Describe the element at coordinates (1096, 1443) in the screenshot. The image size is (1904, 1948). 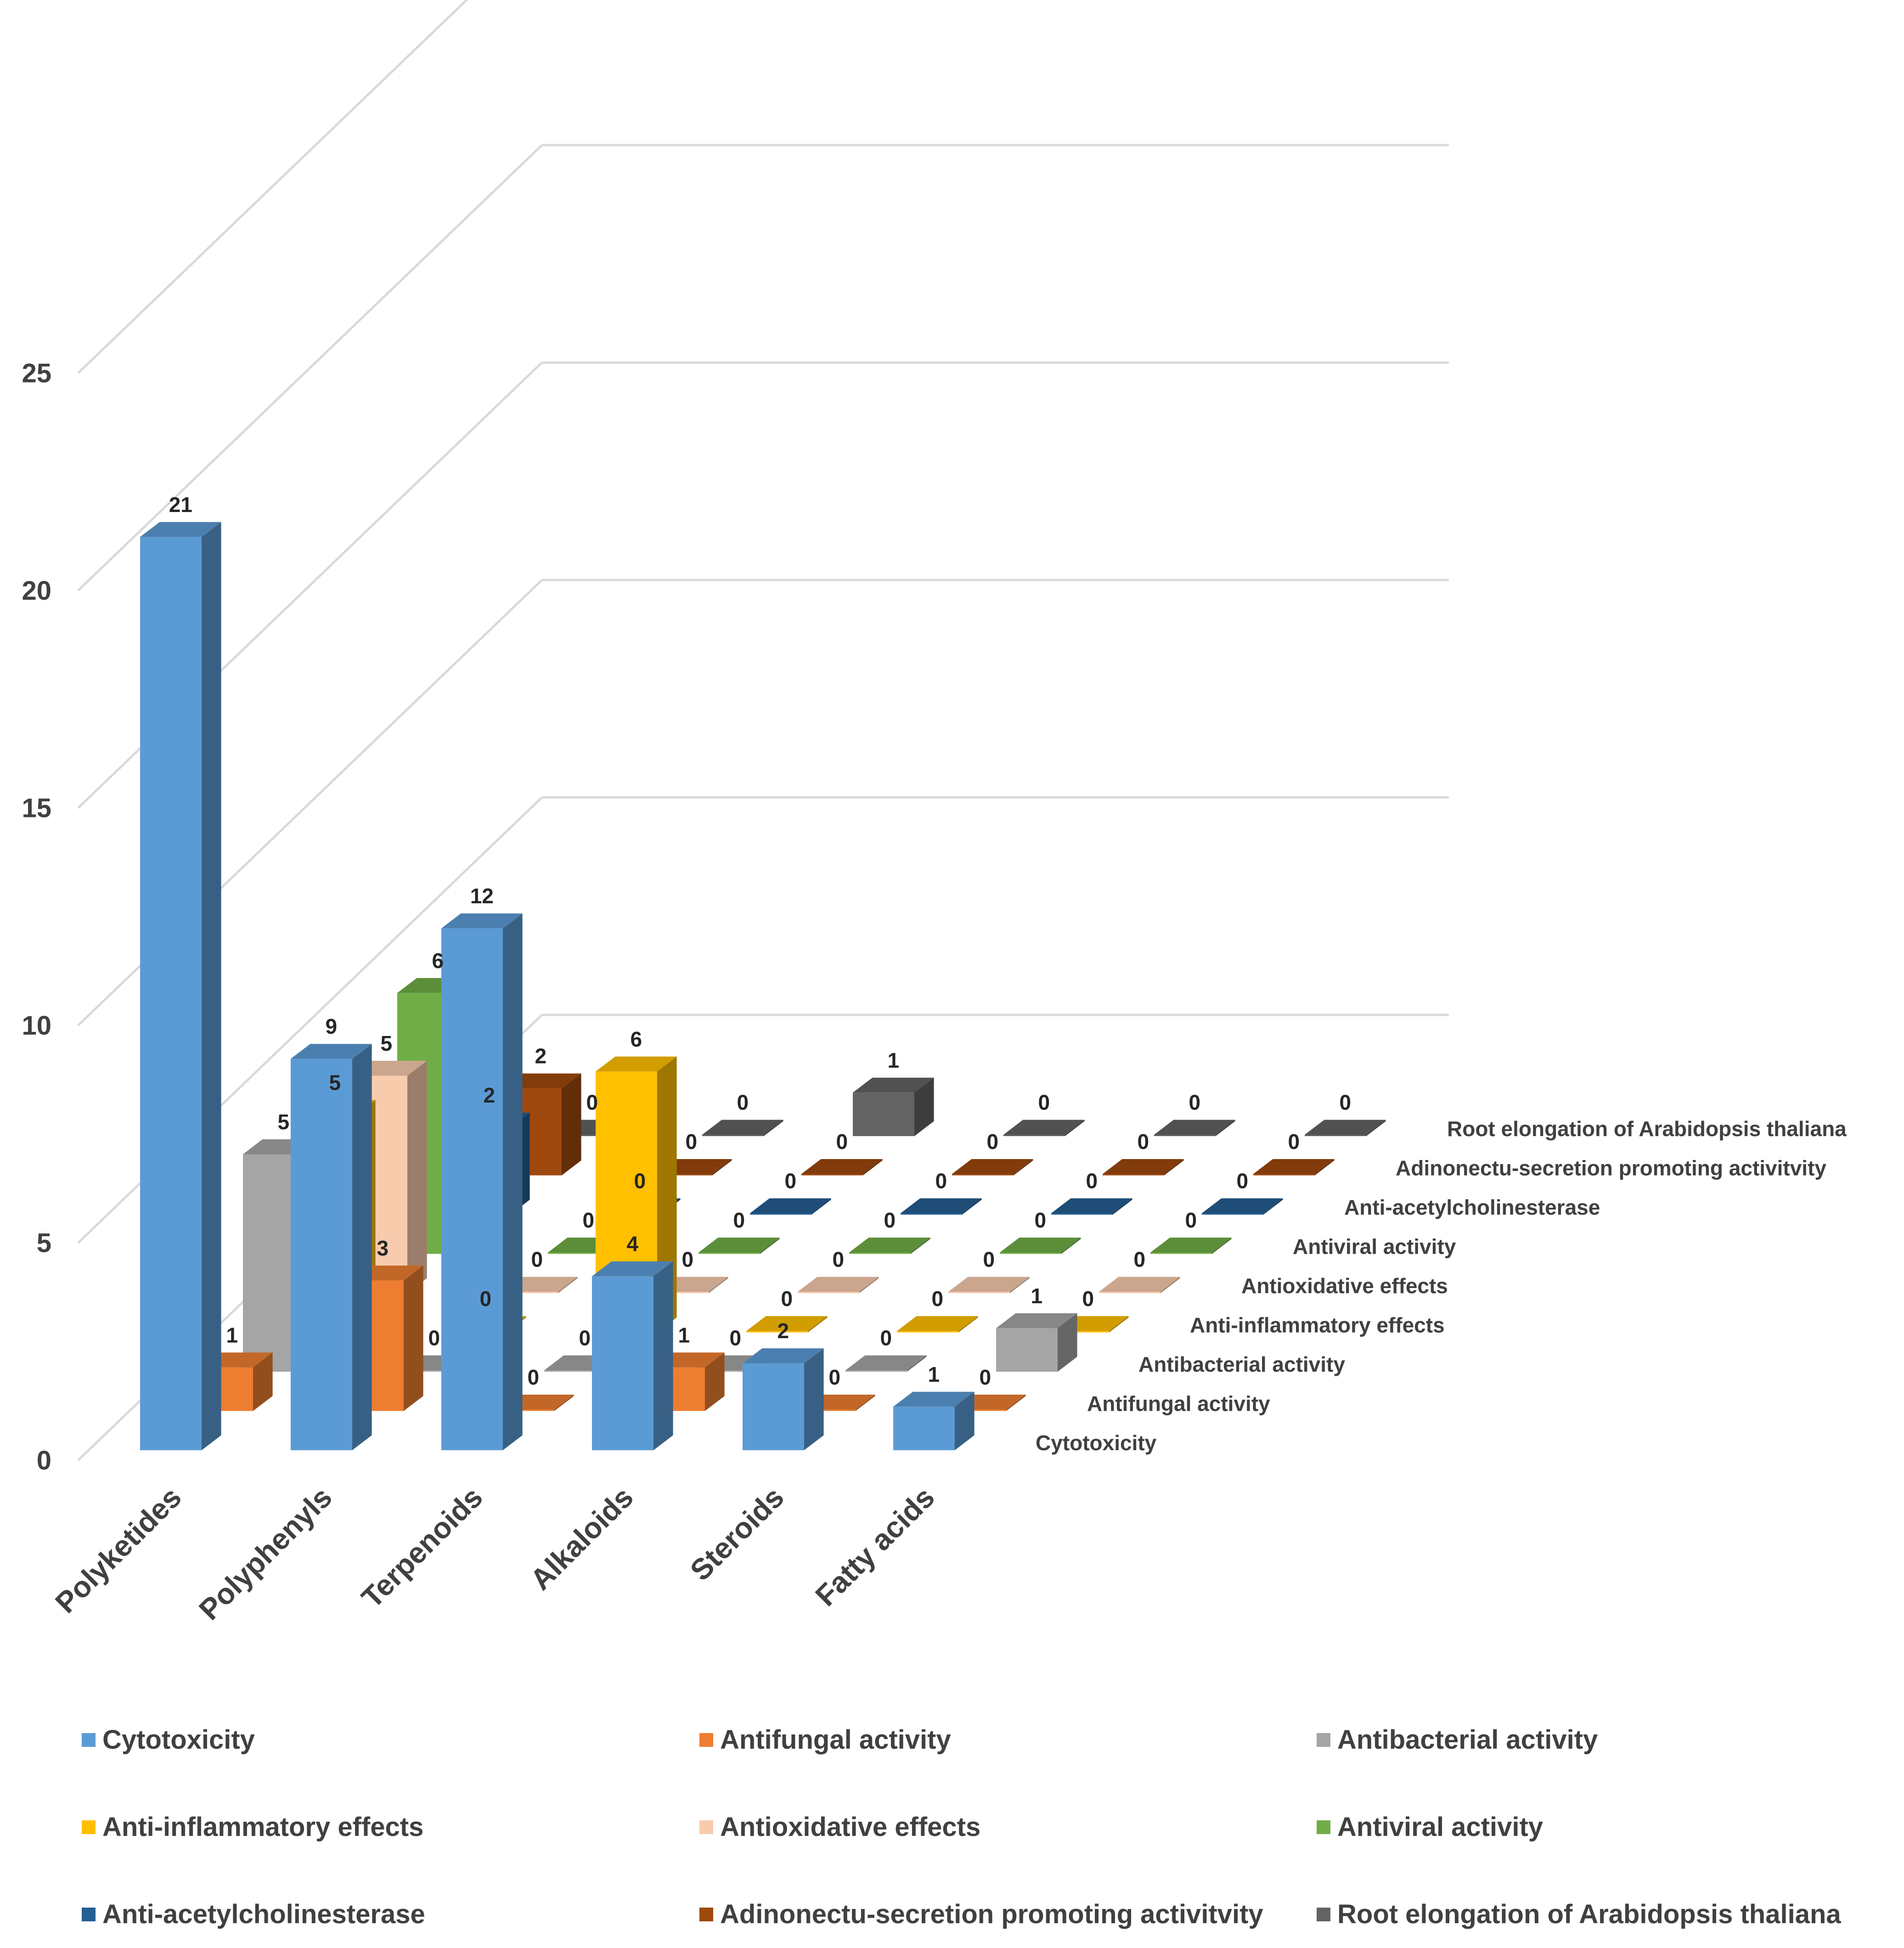
I see `series-axis-label: Cytotoxicity` at that location.